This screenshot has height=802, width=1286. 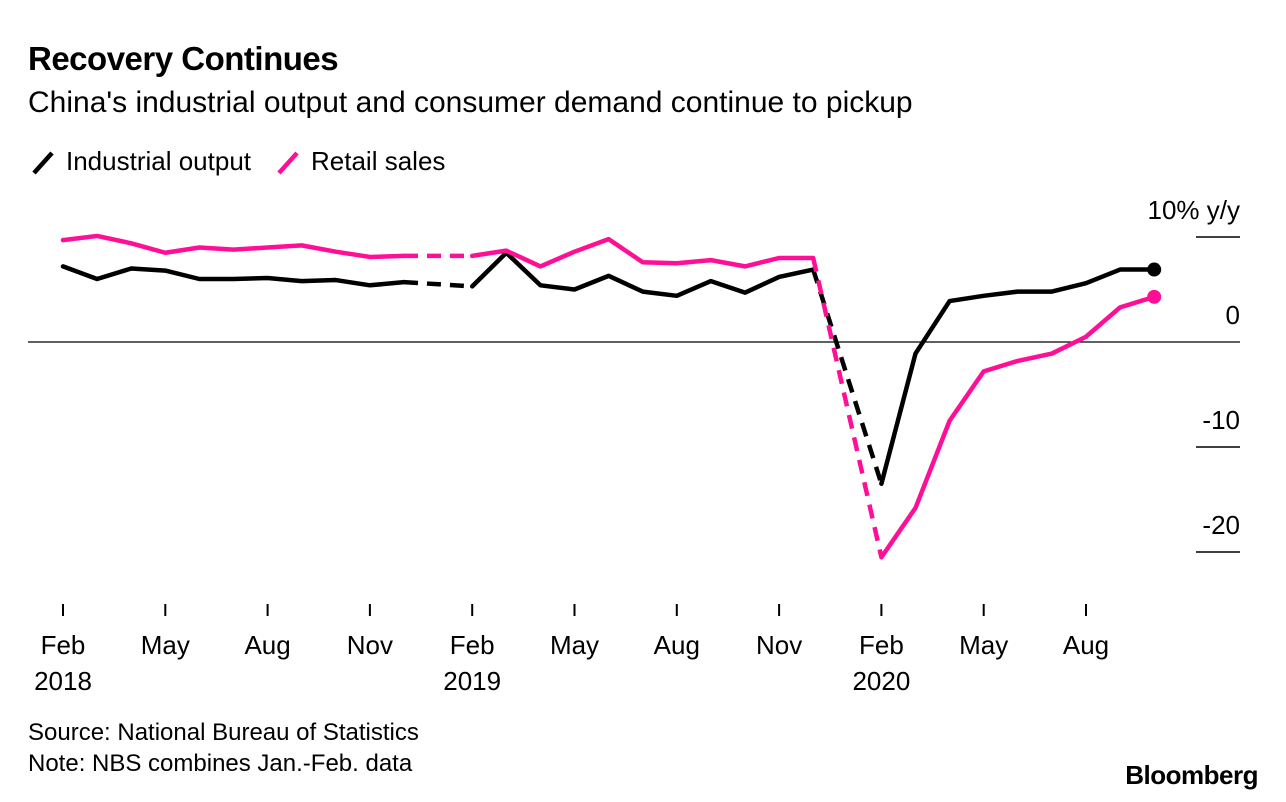 What do you see at coordinates (1233, 315) in the screenshot?
I see `y-tick-label: 0` at bounding box center [1233, 315].